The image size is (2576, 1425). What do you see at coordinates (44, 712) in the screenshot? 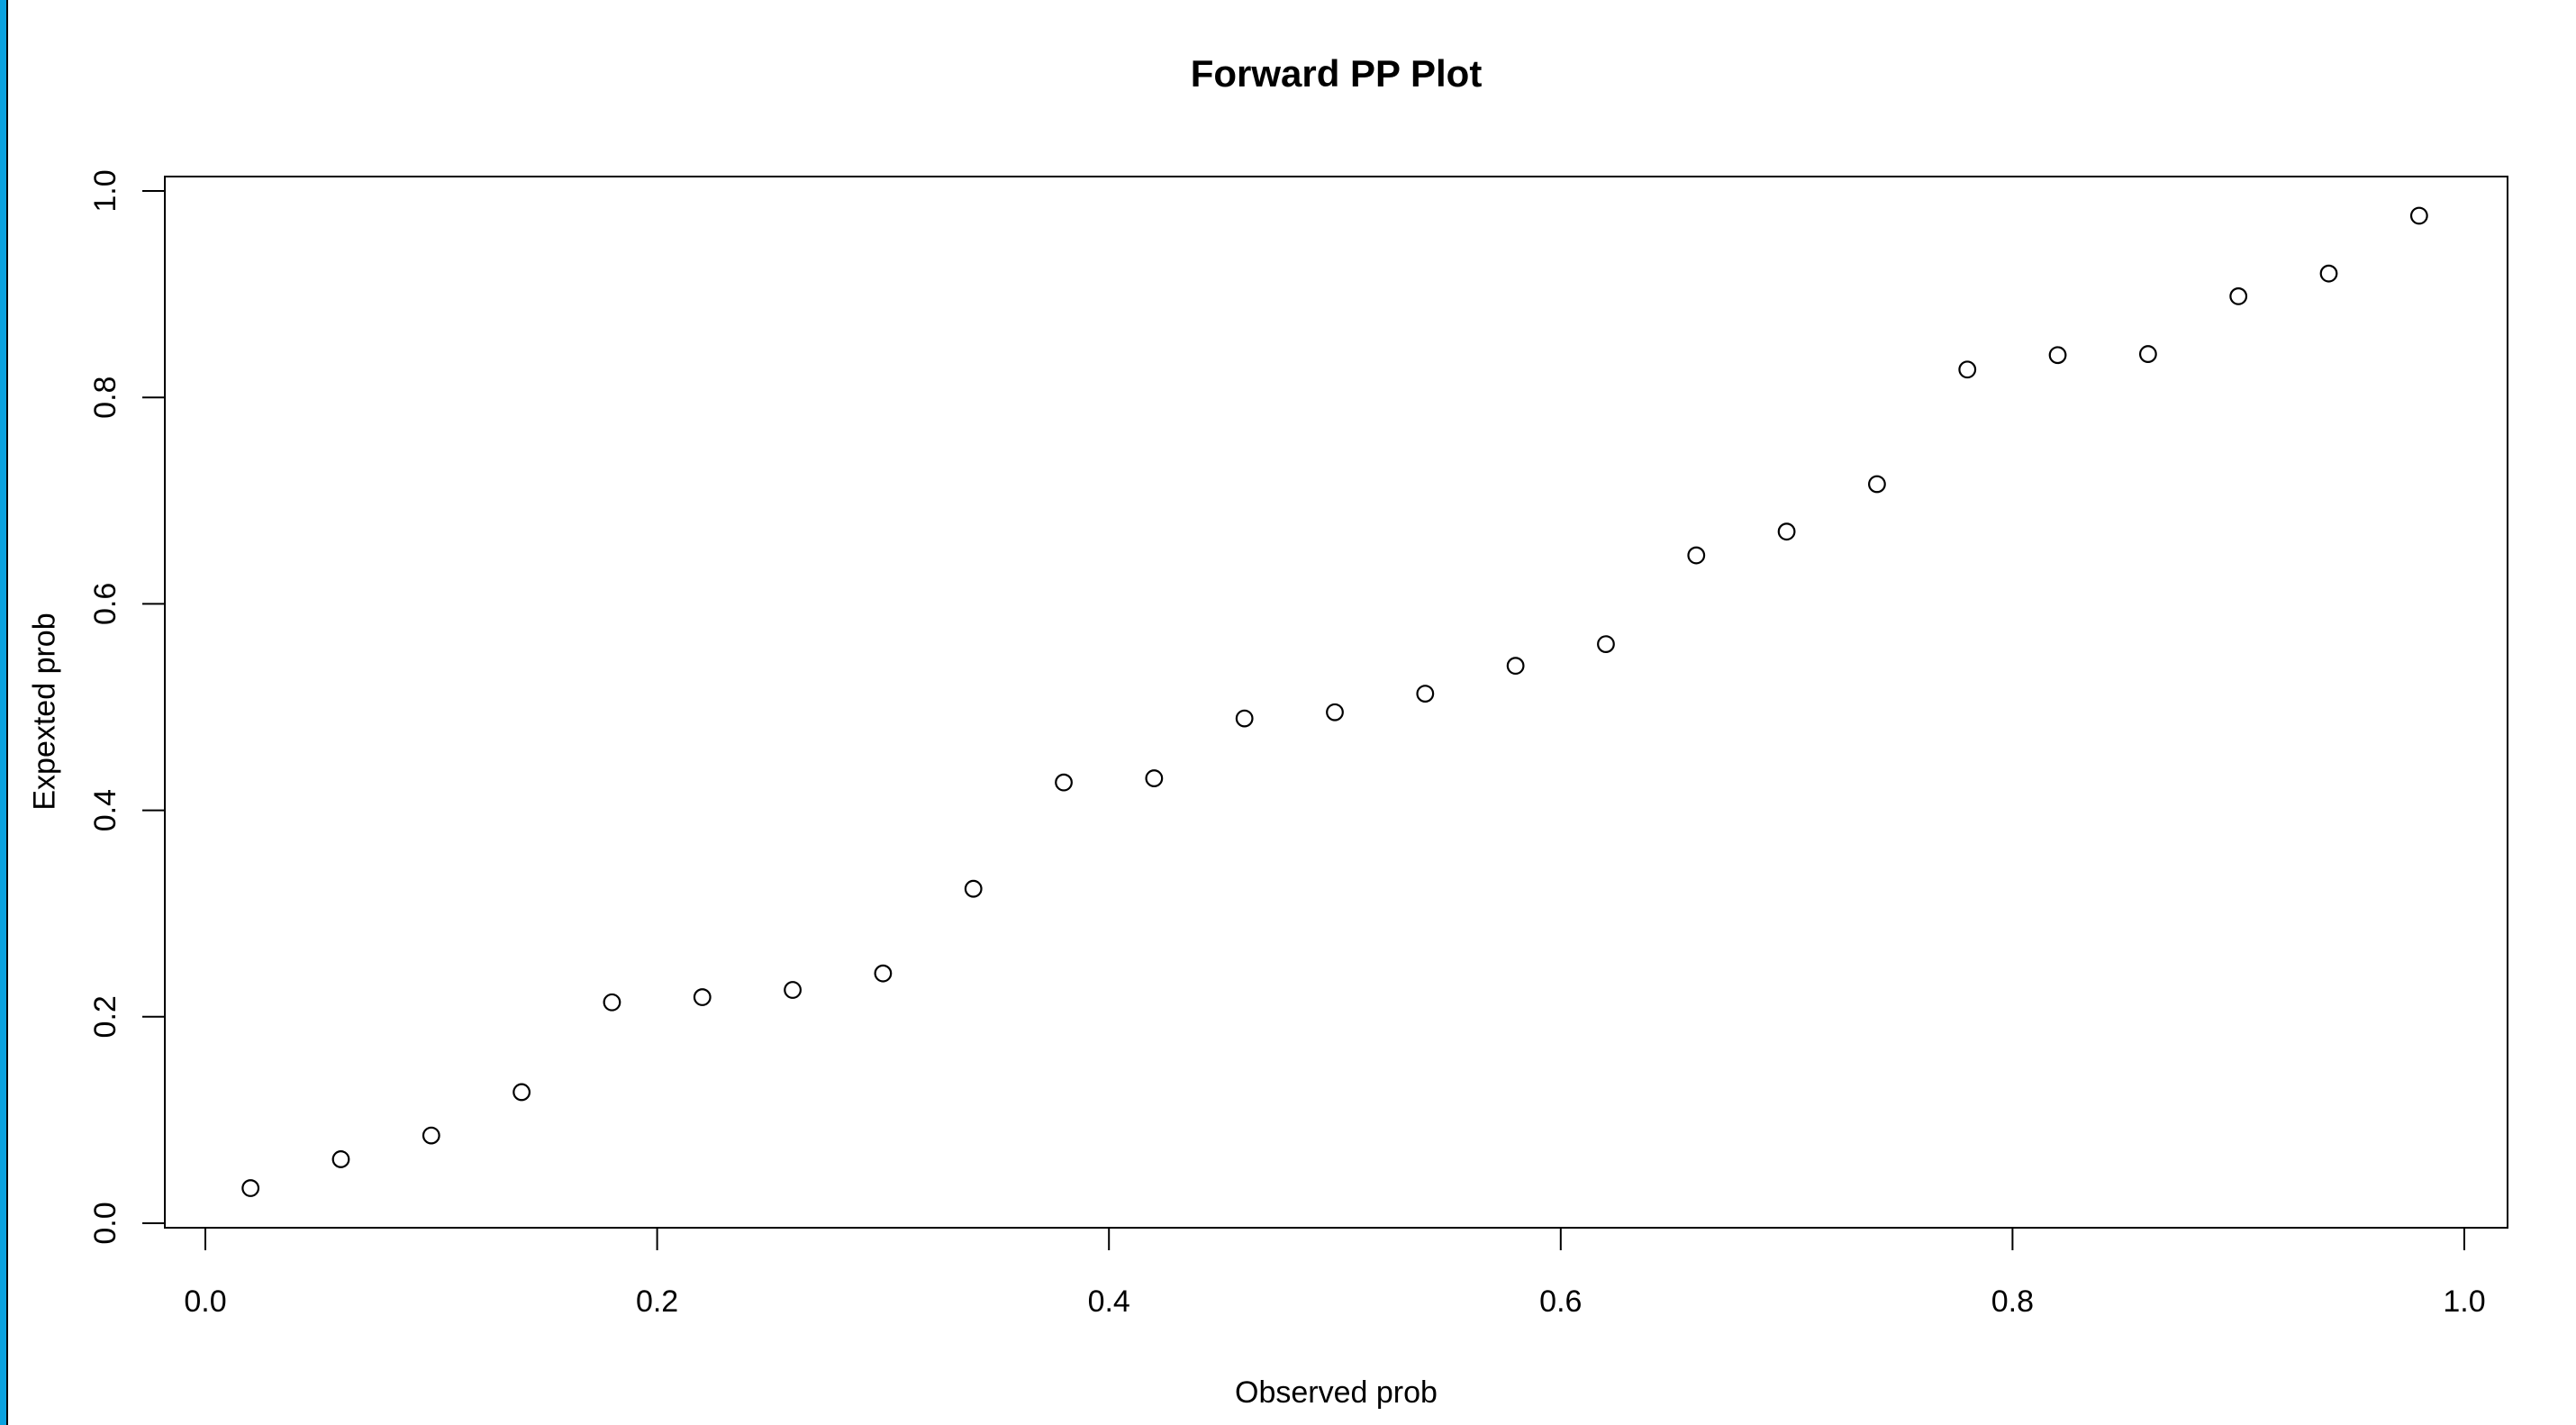
I see `y-axis-title: Expexted prob` at bounding box center [44, 712].